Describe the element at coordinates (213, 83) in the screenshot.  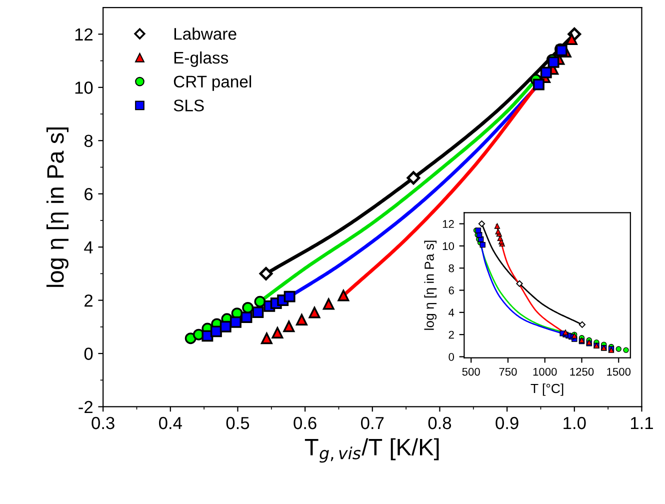
I see `legend-label: CRT panel` at that location.